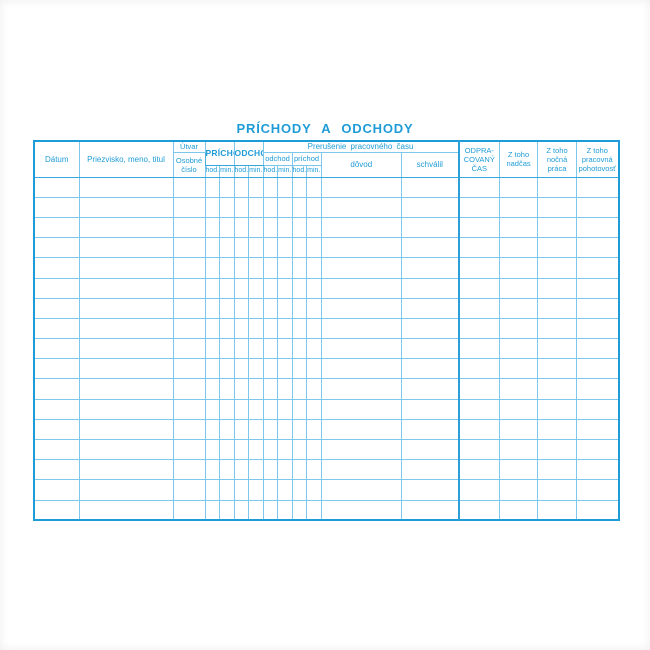 The width and height of the screenshot is (650, 650). What do you see at coordinates (314, 171) in the screenshot?
I see `col-header-prerusenie-prichod-min: min.` at bounding box center [314, 171].